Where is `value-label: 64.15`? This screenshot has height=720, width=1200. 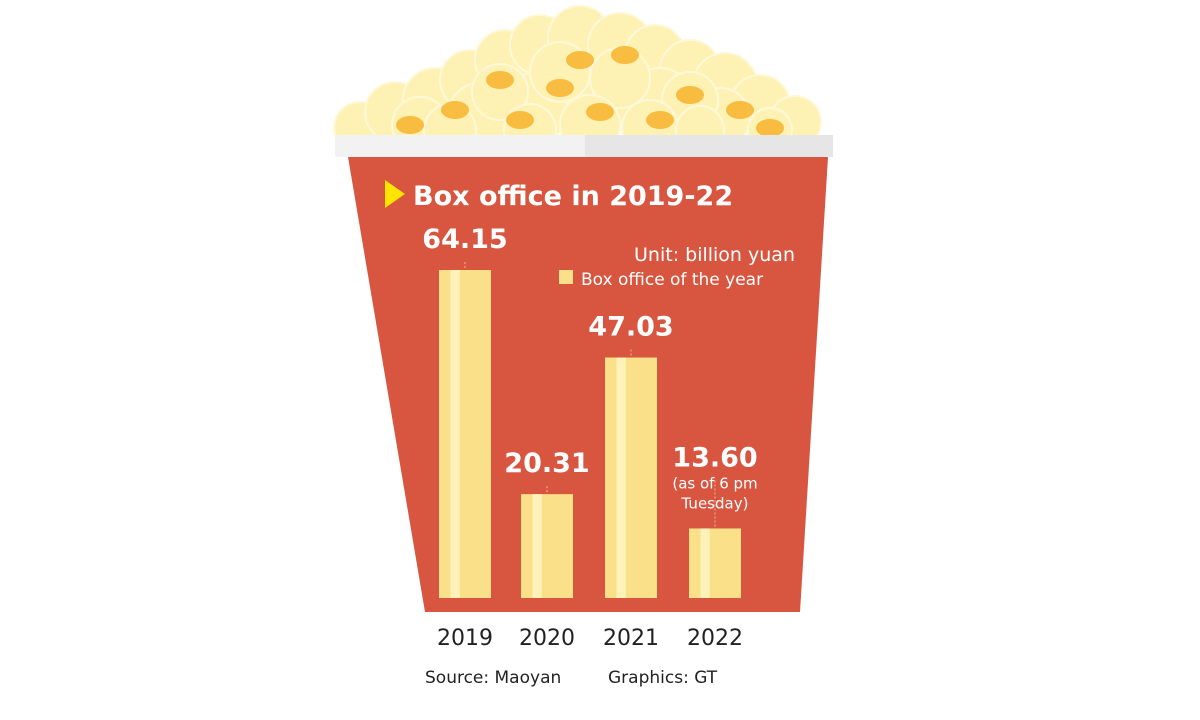
value-label: 64.15 is located at coordinates (464, 239).